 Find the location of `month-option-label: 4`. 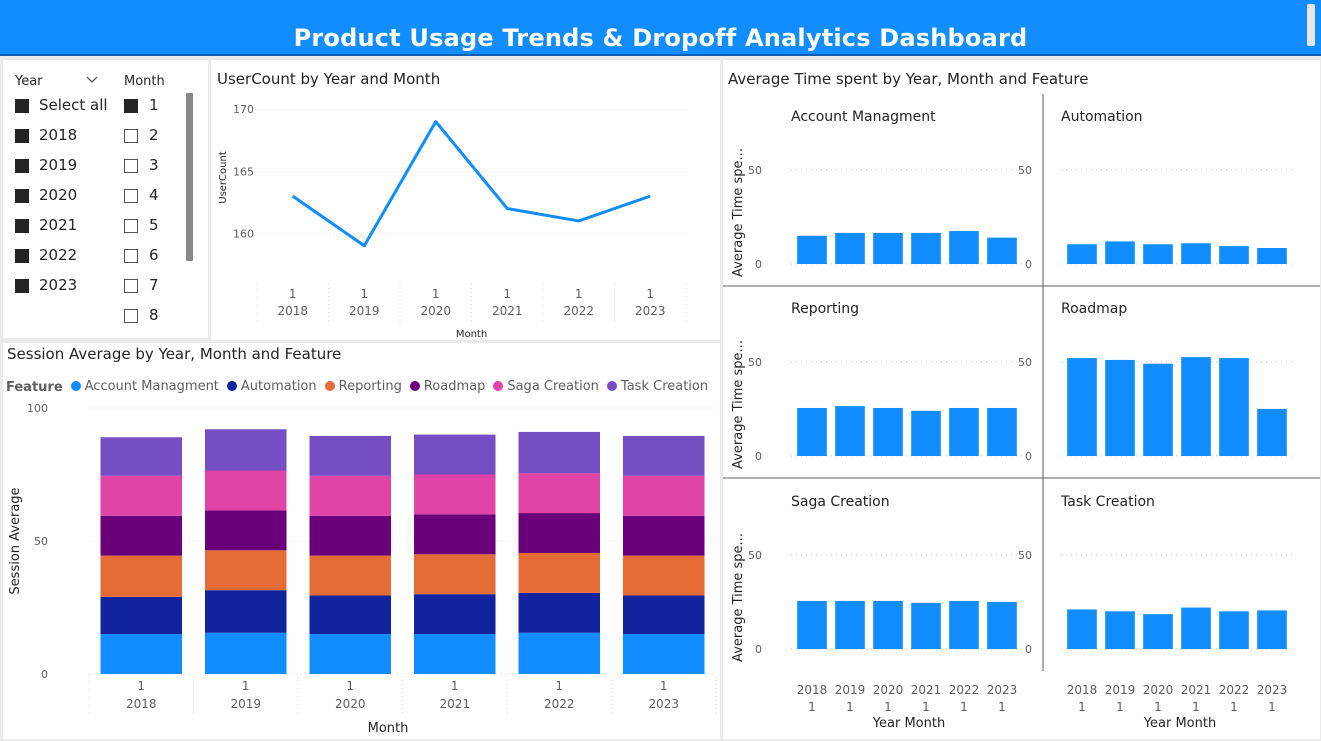

month-option-label: 4 is located at coordinates (154, 195).